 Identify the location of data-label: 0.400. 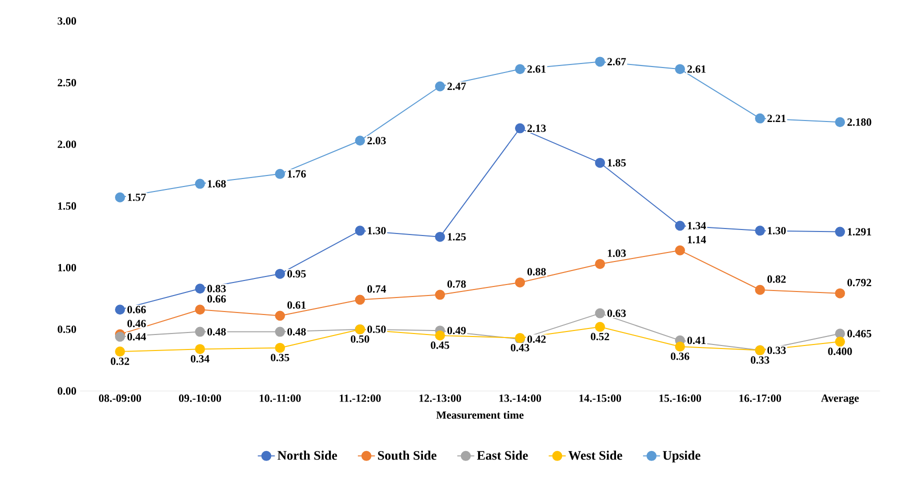
(840, 352).